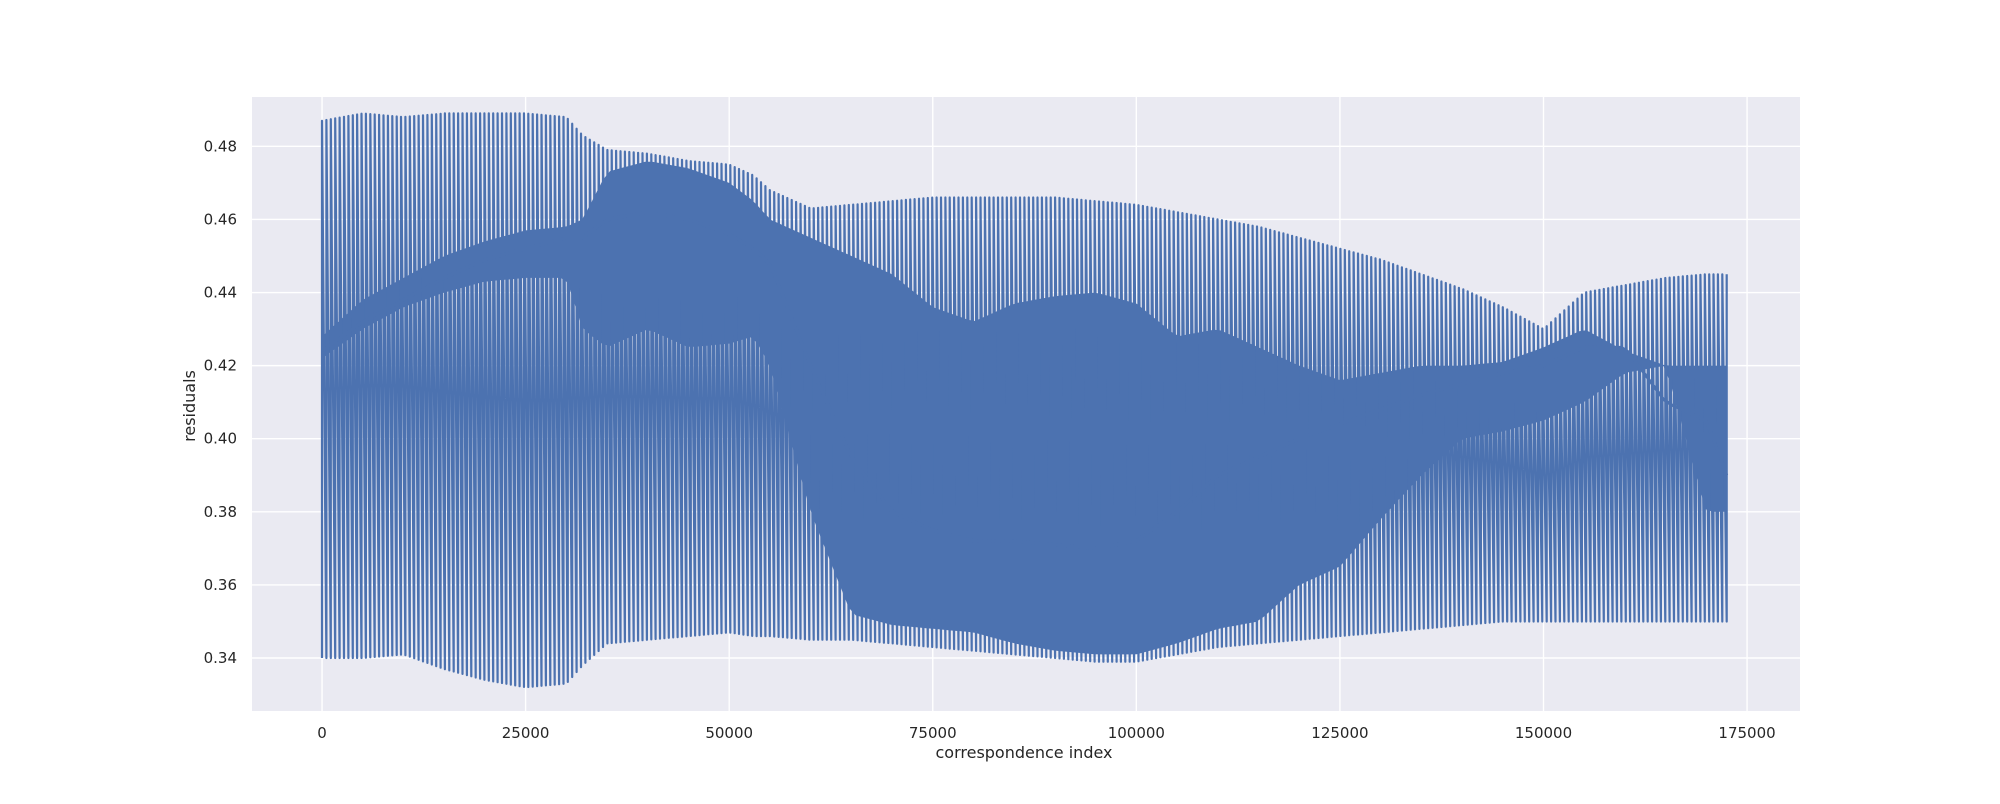 The image size is (2000, 804). What do you see at coordinates (1023, 752) in the screenshot?
I see `x-axis-label: correspondence index` at bounding box center [1023, 752].